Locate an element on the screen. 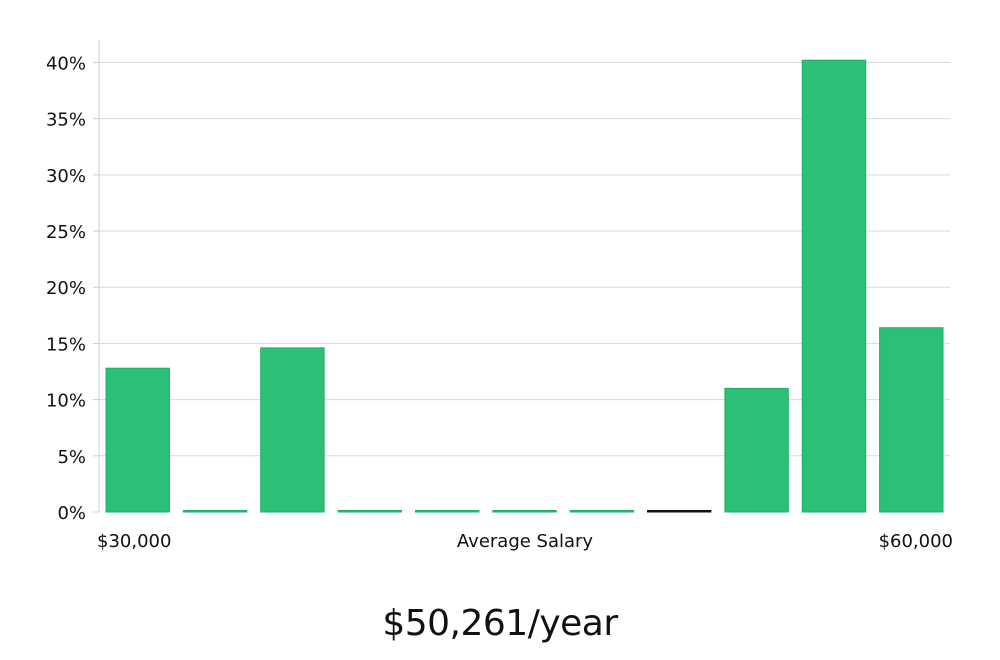 The width and height of the screenshot is (1000, 660). y-tick-label: 30% is located at coordinates (66, 176).